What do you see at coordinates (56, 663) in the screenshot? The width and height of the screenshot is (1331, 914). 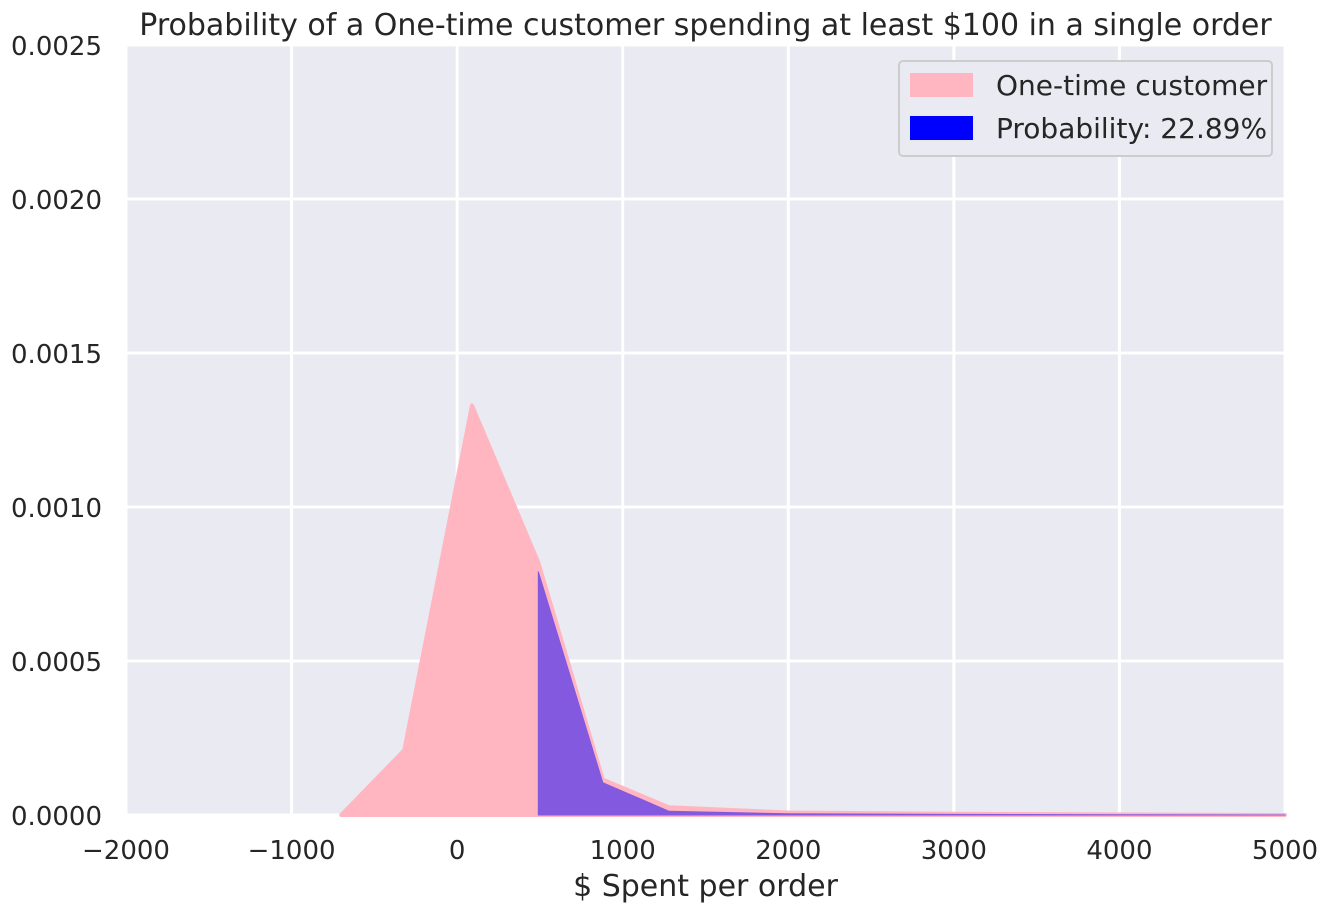 I see `y-tick-label: 0.0005` at bounding box center [56, 663].